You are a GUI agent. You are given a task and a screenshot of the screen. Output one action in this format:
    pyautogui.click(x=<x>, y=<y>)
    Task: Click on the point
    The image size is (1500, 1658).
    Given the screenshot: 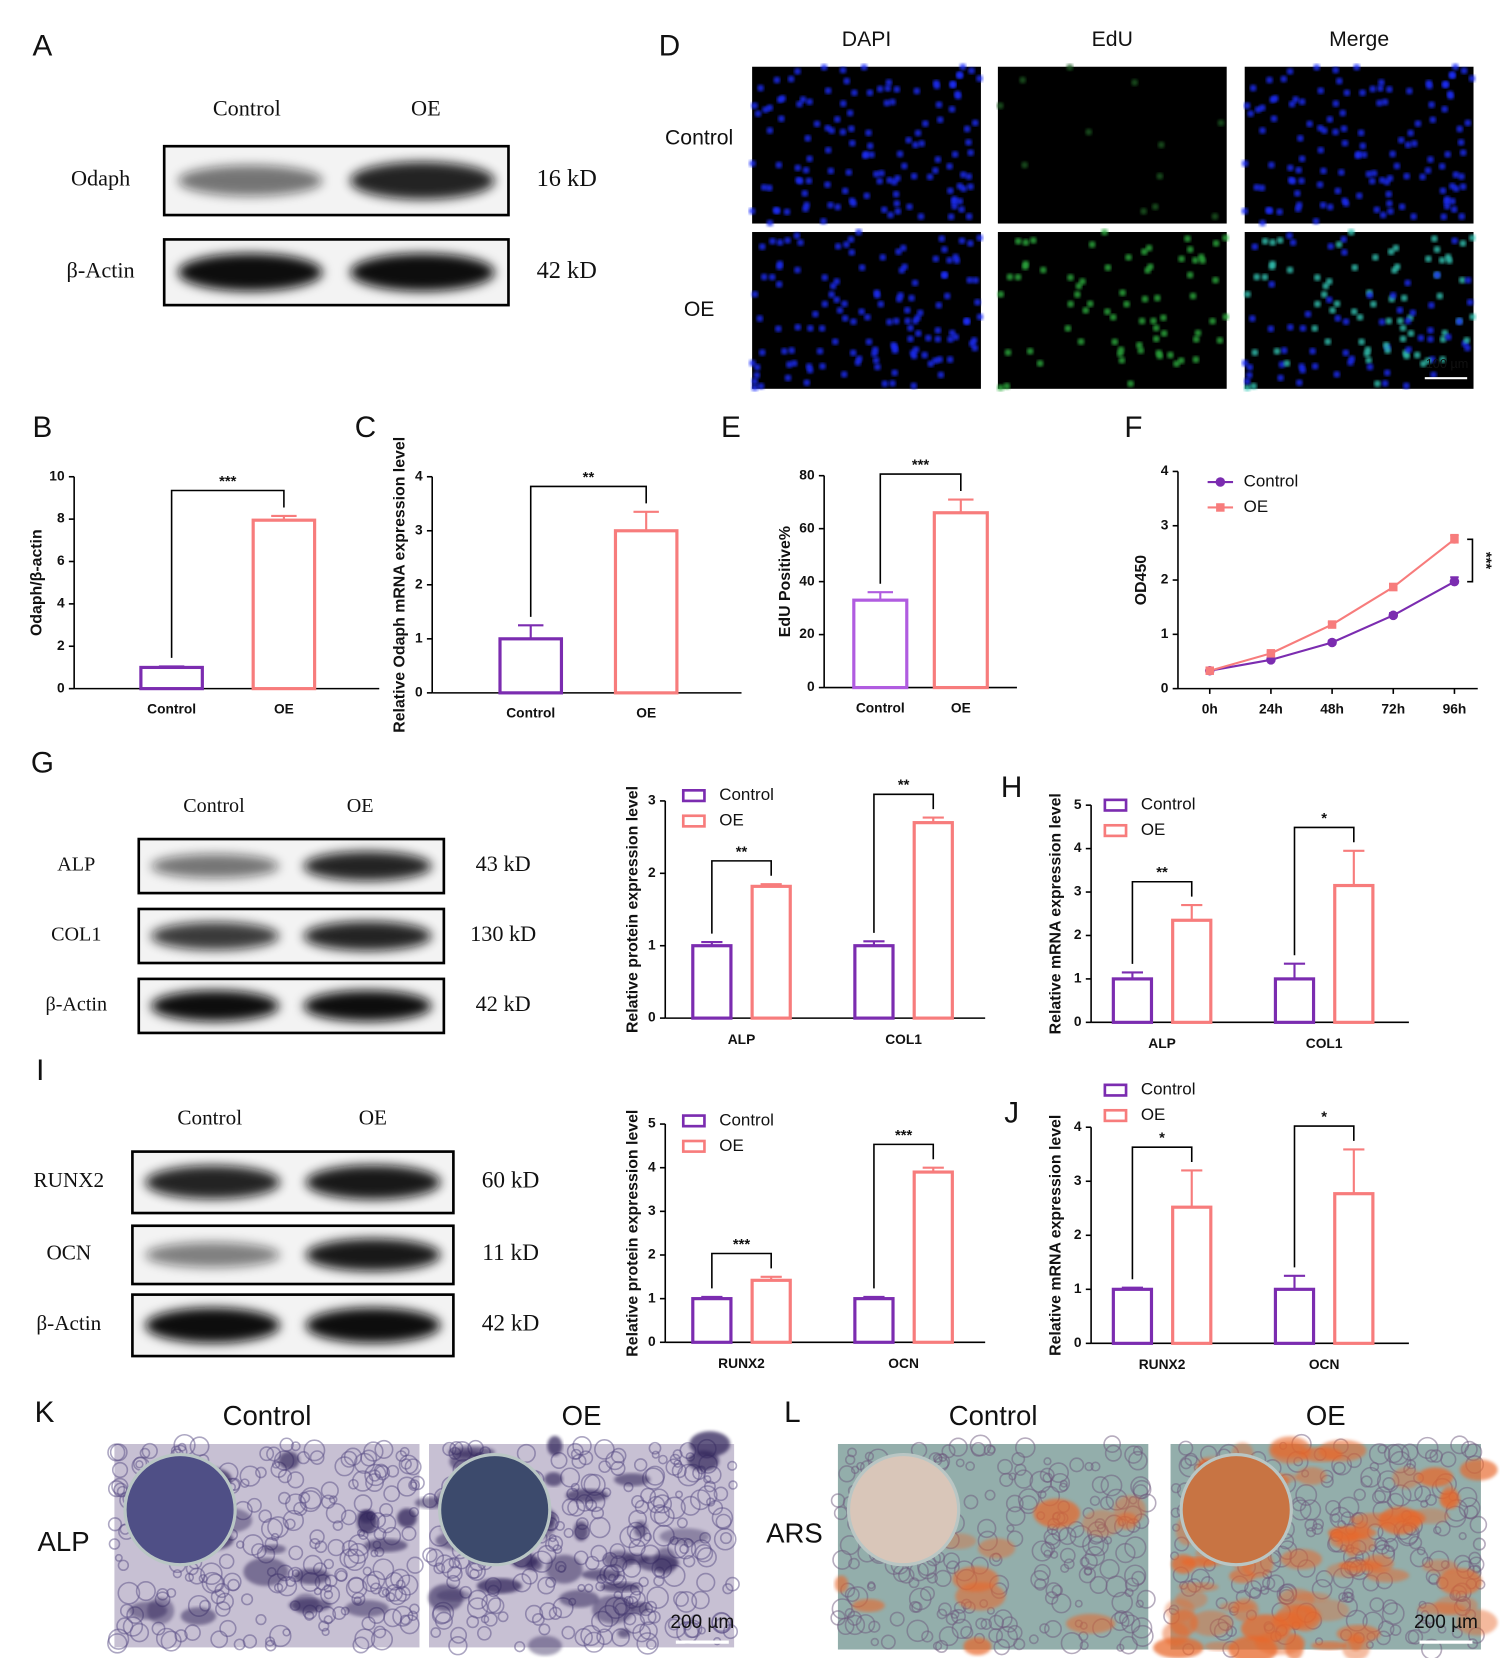 What is the action you would take?
    pyautogui.click(x=1209, y=670)
    